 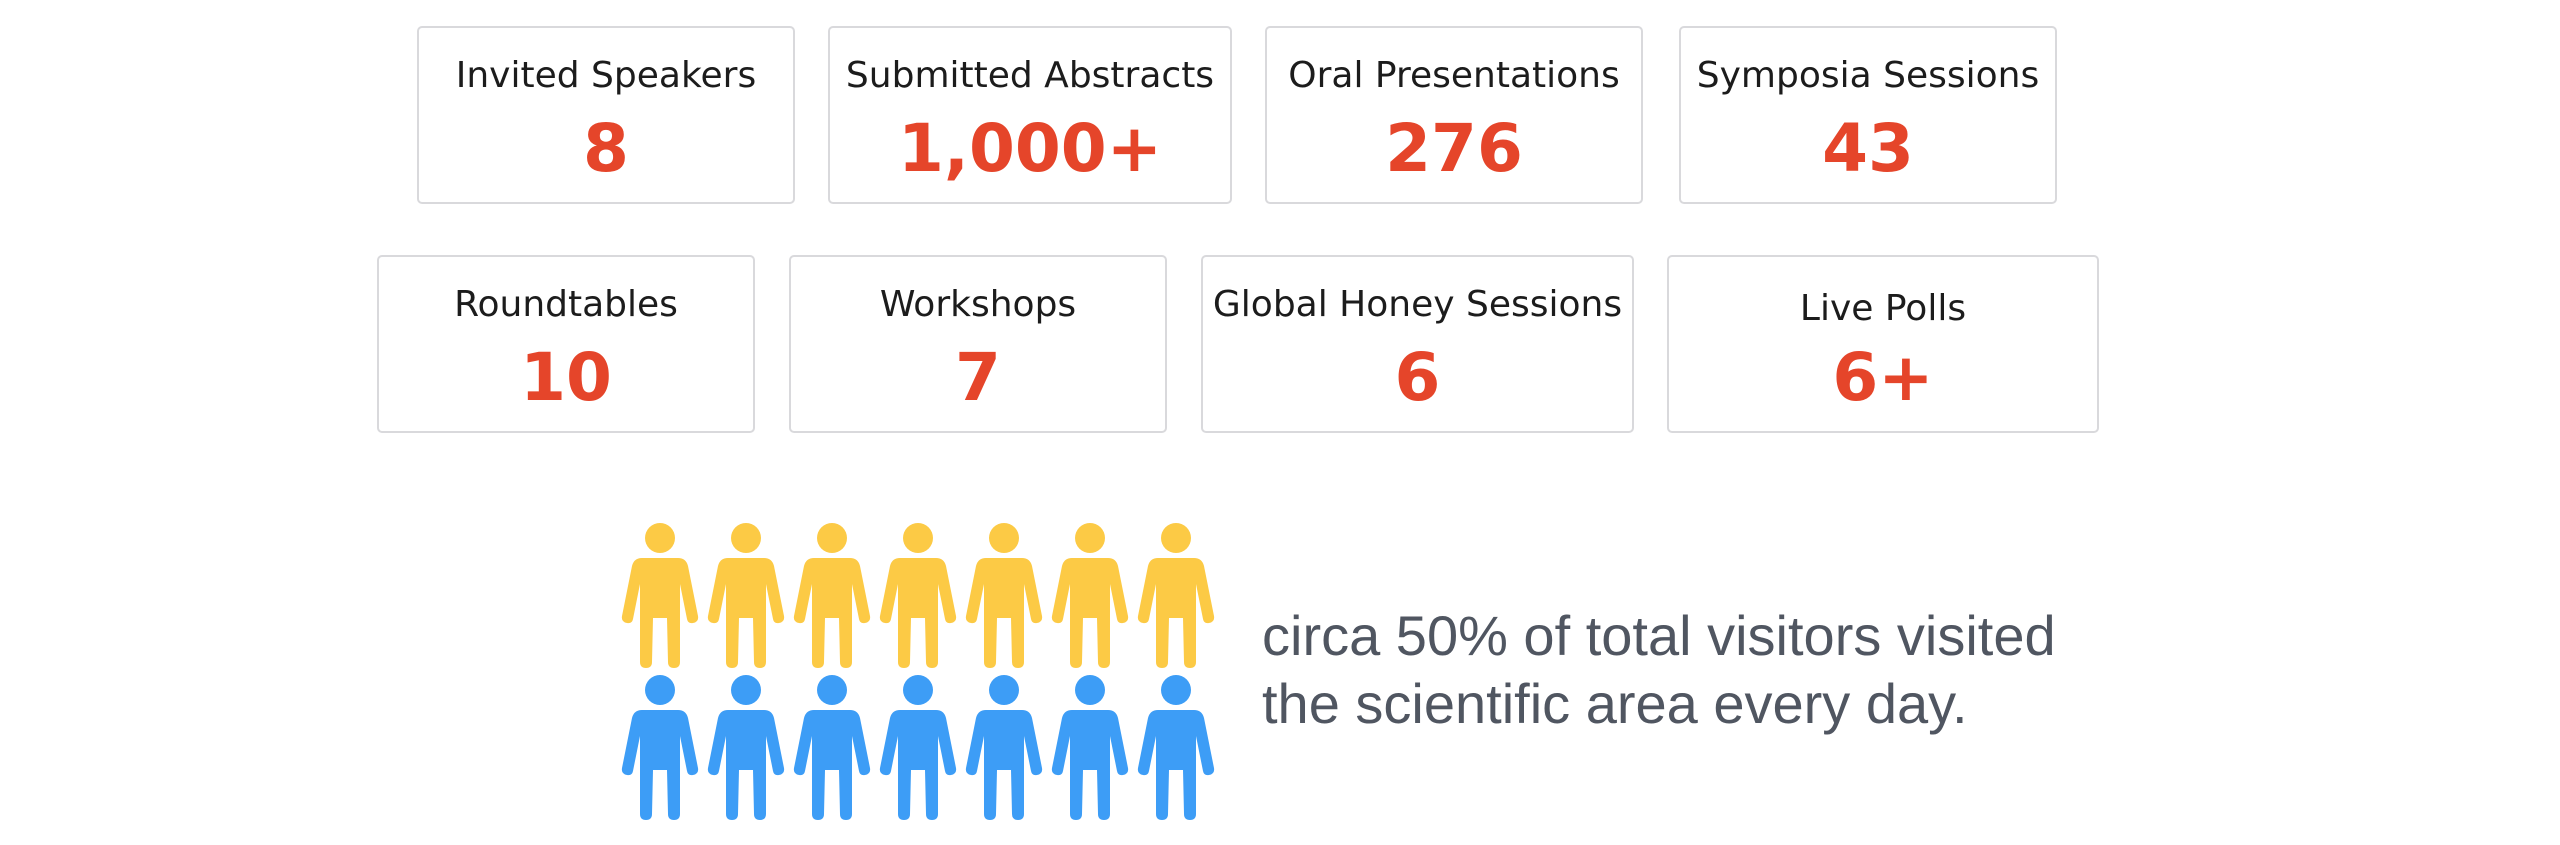 What do you see at coordinates (1454, 148) in the screenshot?
I see `stat-value: 276` at bounding box center [1454, 148].